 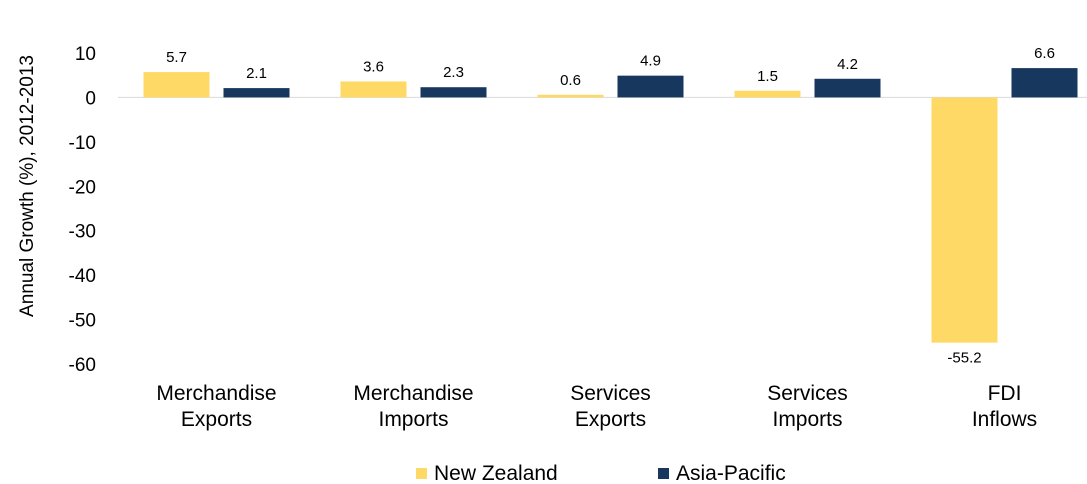 What do you see at coordinates (256, 73) in the screenshot?
I see `data-label: 2.1` at bounding box center [256, 73].